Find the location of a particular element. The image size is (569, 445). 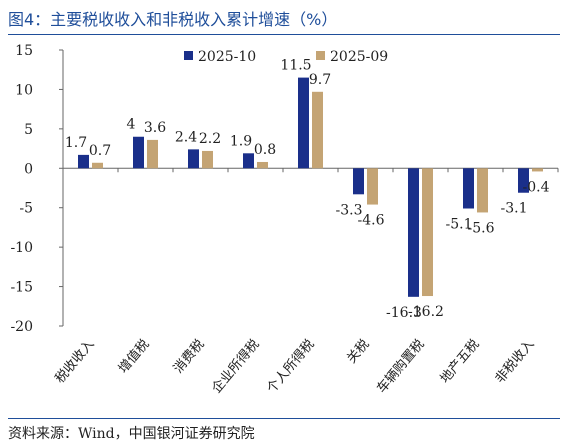

category-labels: 税收收入 增值税 消费税 企业所得税 个人所得税 关税 车辆购置税 地产五税 非税收入 is located at coordinates (295, 366).